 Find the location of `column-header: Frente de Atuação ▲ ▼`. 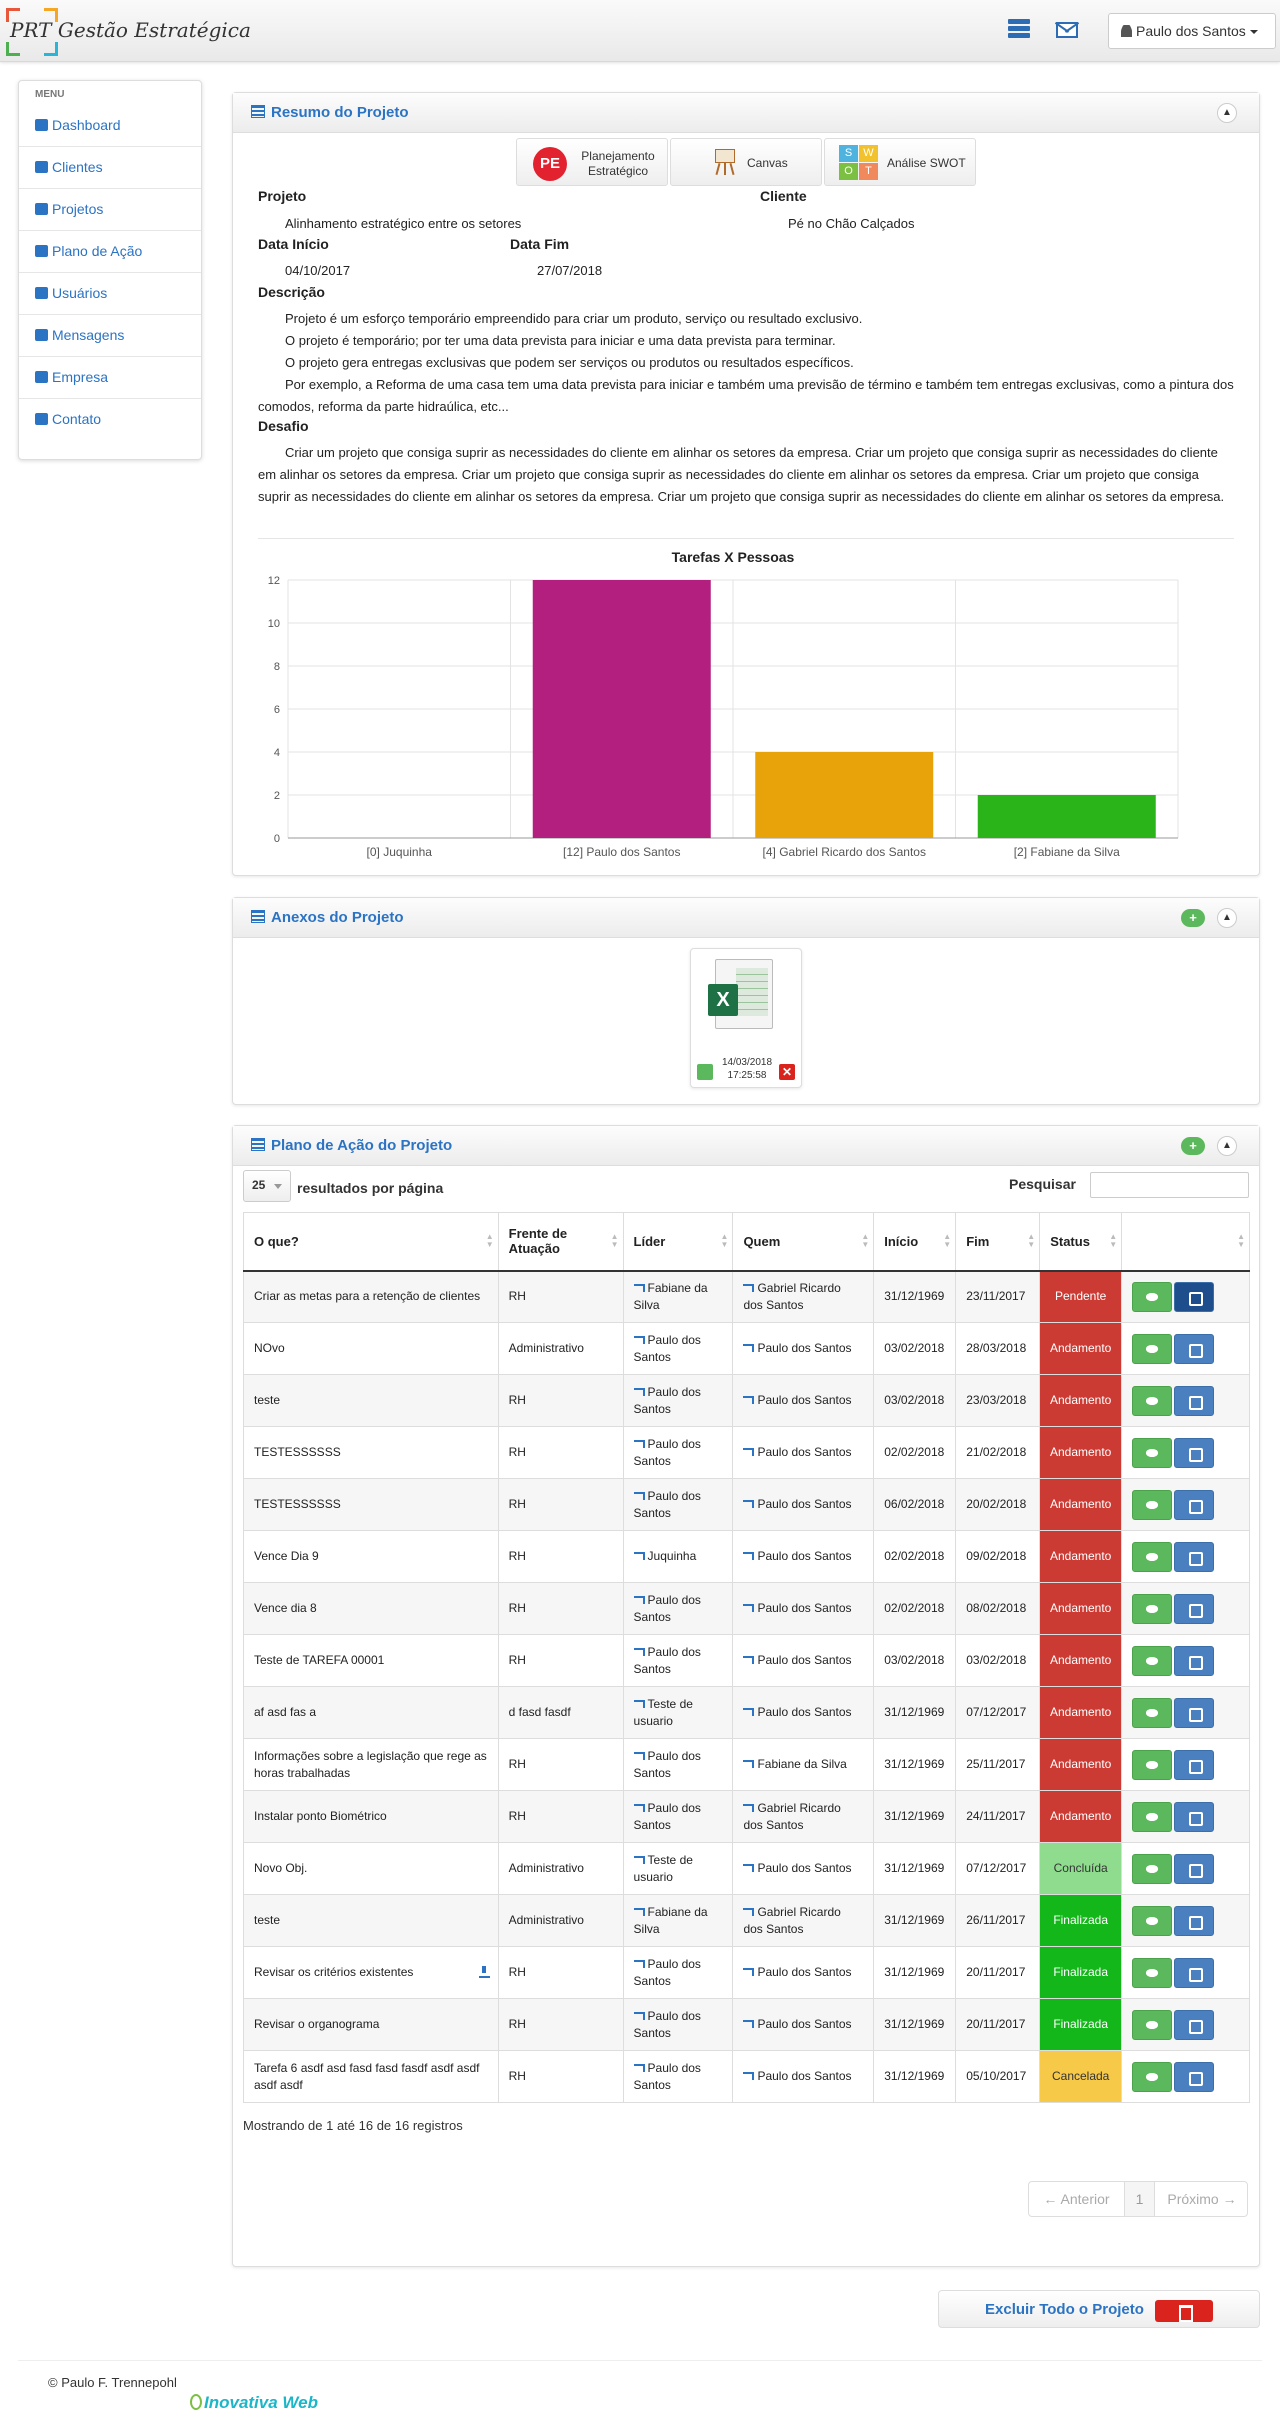

column-header: Frente de Atuação ▲ ▼ is located at coordinates (560, 1242).